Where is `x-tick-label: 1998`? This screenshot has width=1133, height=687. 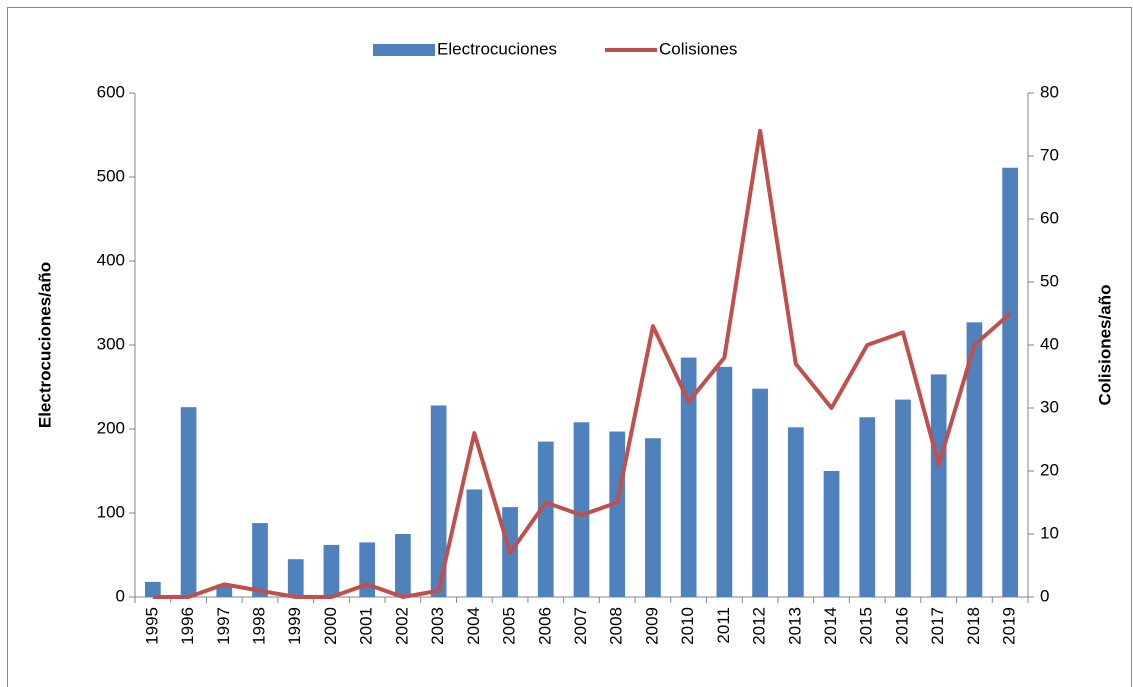
x-tick-label: 1998 is located at coordinates (259, 626).